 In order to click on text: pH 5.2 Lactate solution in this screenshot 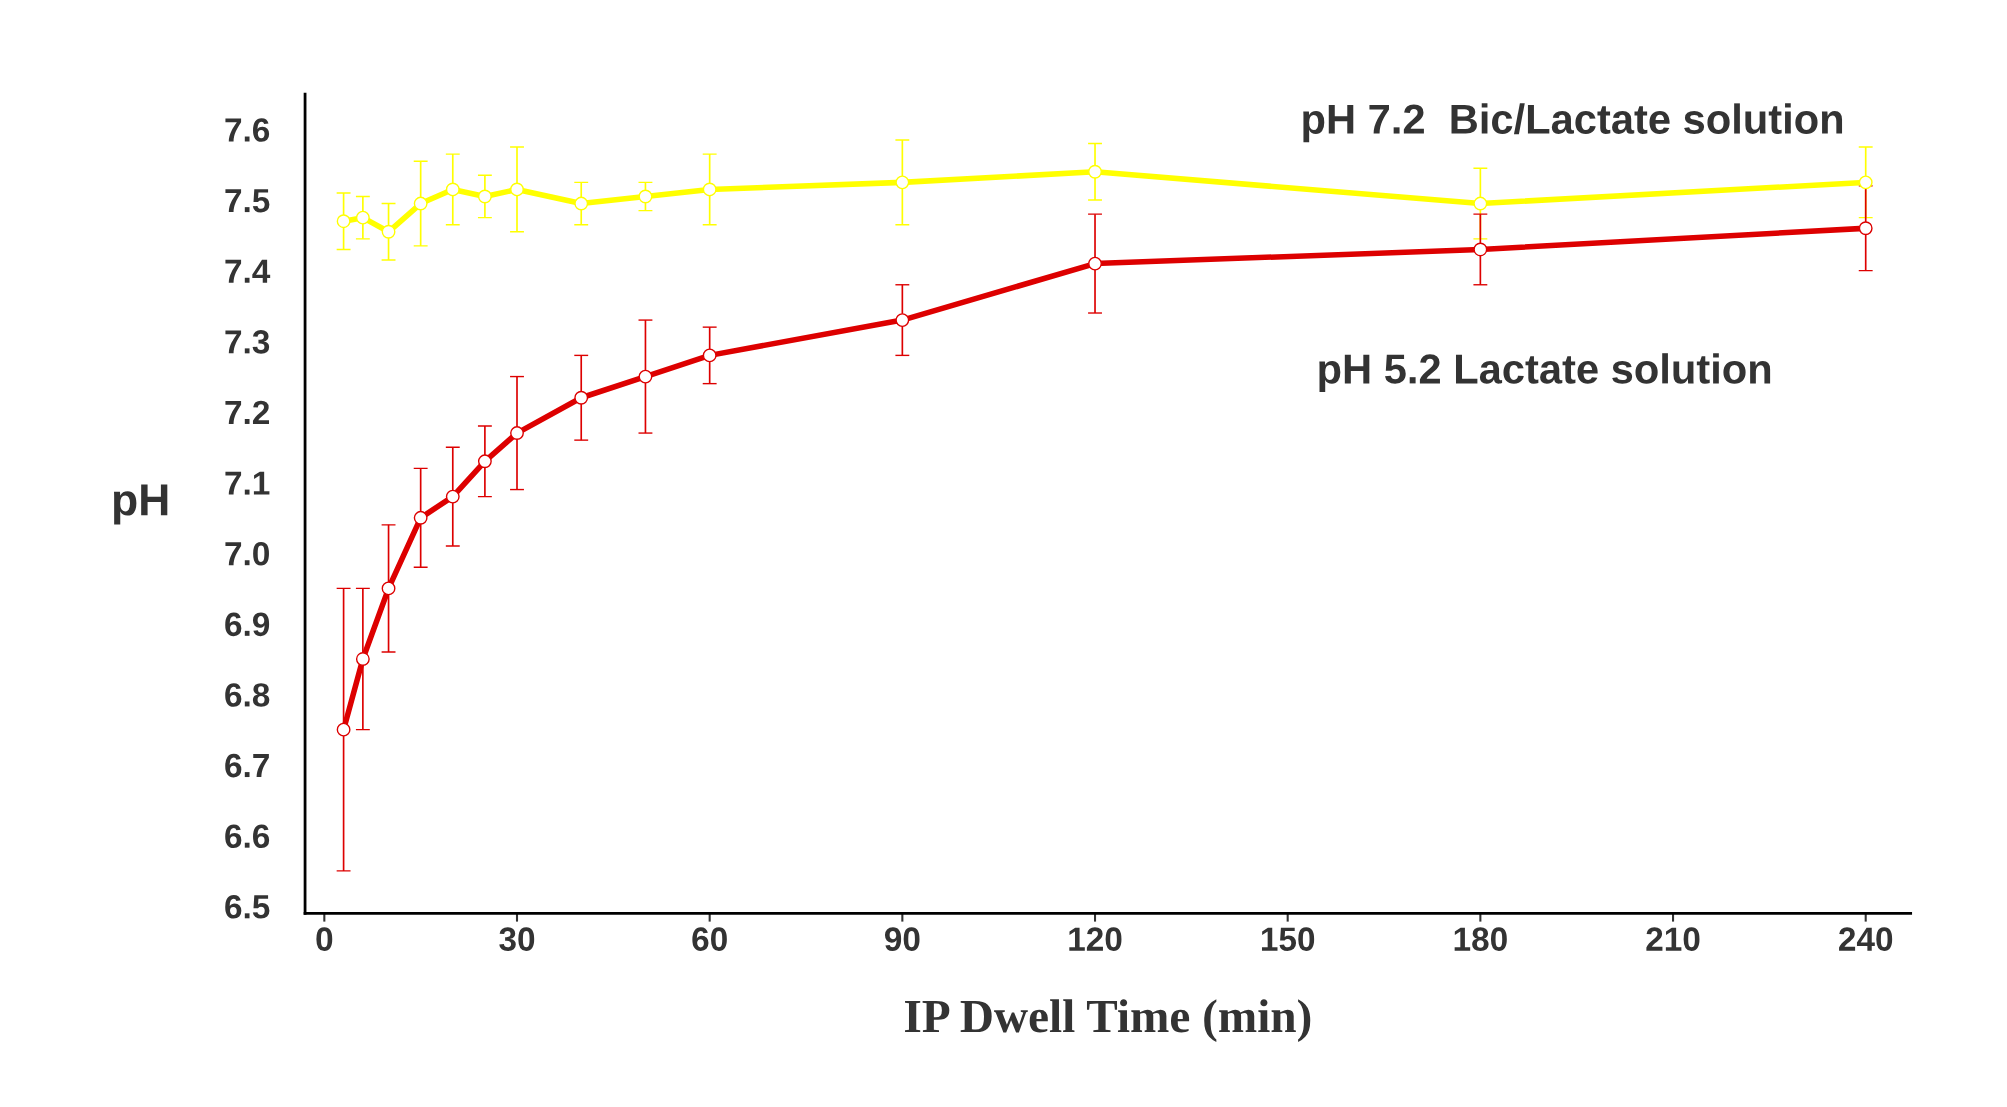, I will do `click(1545, 373)`.